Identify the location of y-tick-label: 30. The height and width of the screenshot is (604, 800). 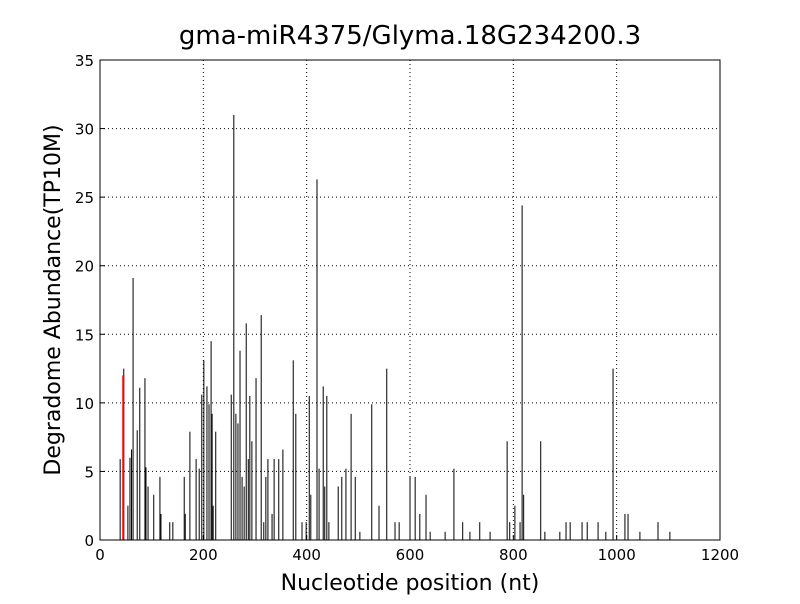
(84, 130).